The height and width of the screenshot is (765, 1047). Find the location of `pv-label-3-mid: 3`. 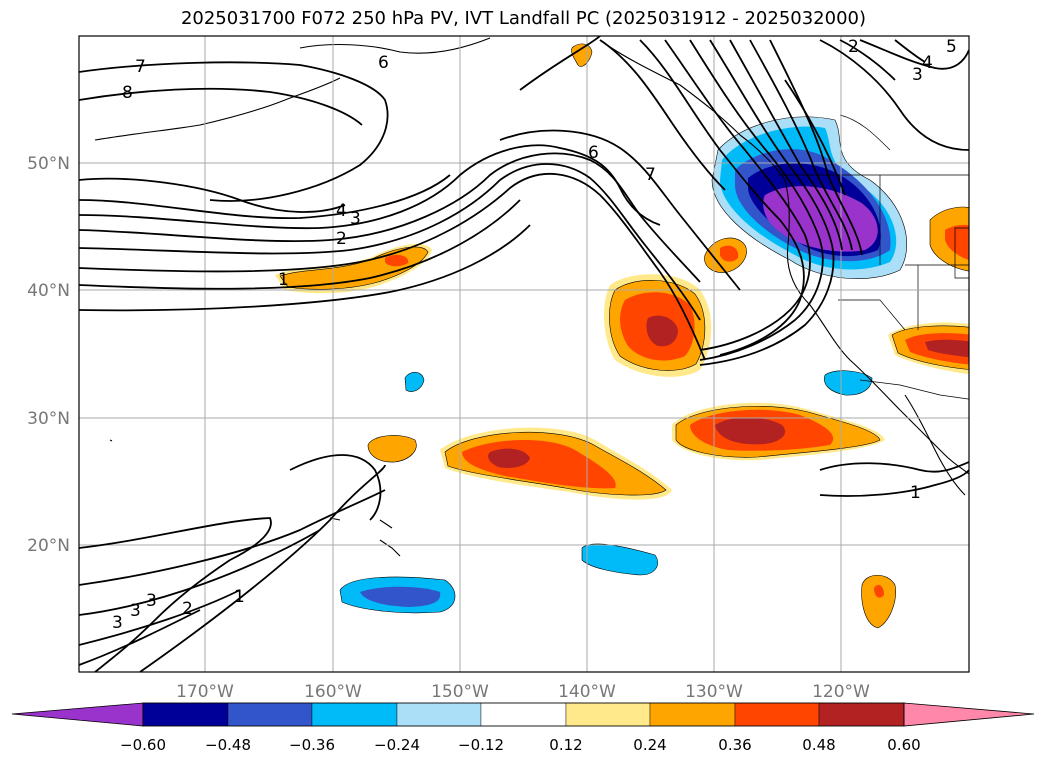

pv-label-3-mid: 3 is located at coordinates (355, 219).